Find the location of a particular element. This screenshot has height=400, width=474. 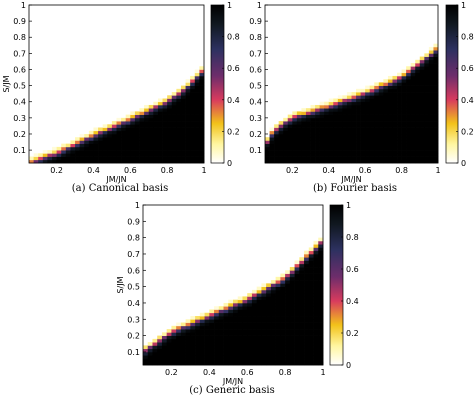

colorbar-gradient is located at coordinates (217, 84).